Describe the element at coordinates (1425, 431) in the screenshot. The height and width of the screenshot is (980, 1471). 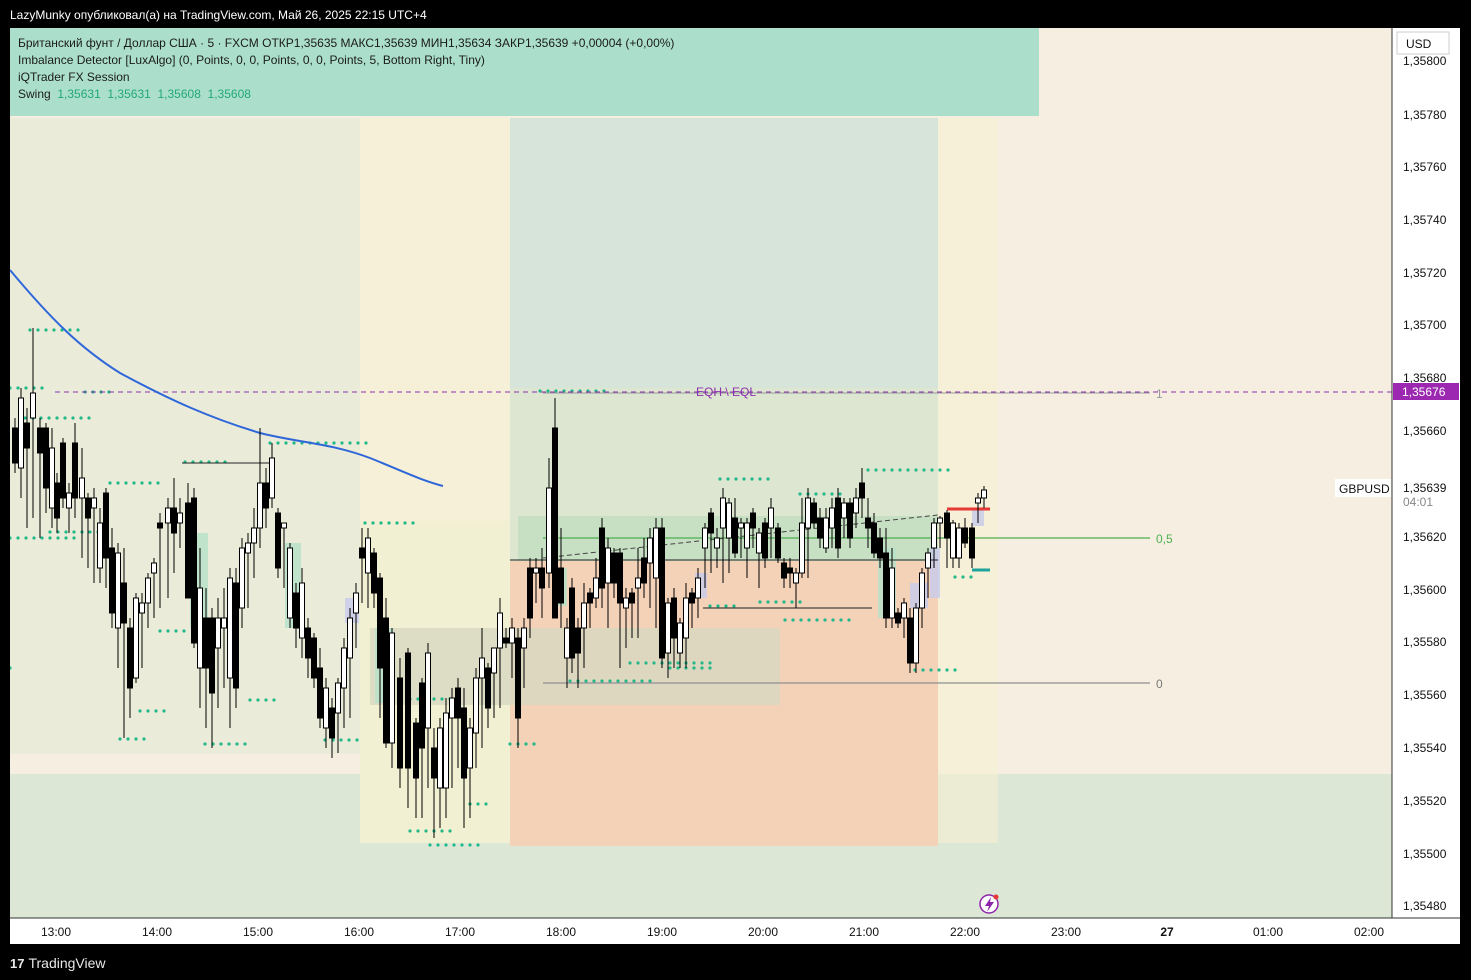
I see `price-tick: 1,35660` at that location.